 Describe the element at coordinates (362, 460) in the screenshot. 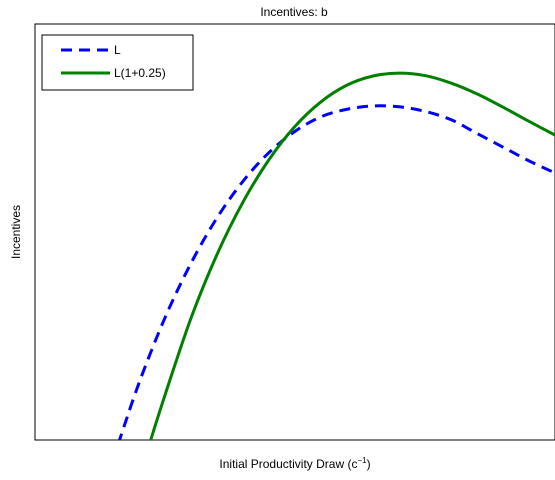

I see `x-axis-label-exponent: −1` at that location.